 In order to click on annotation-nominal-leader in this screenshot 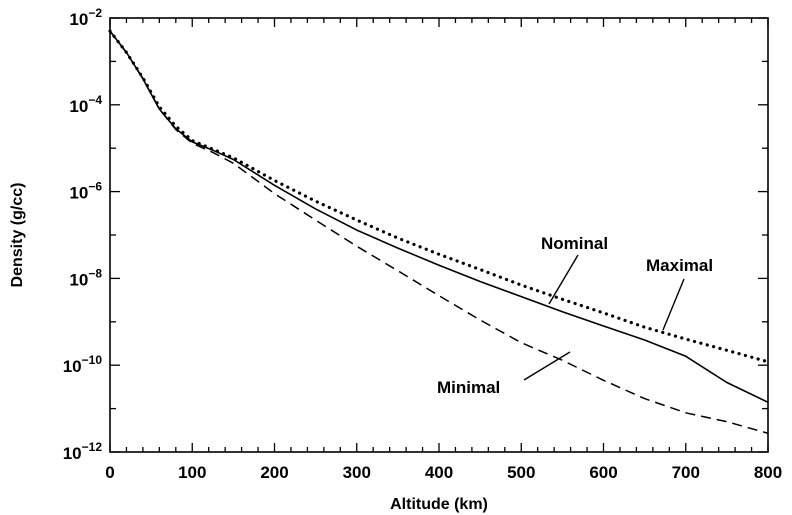, I will do `click(563, 279)`.